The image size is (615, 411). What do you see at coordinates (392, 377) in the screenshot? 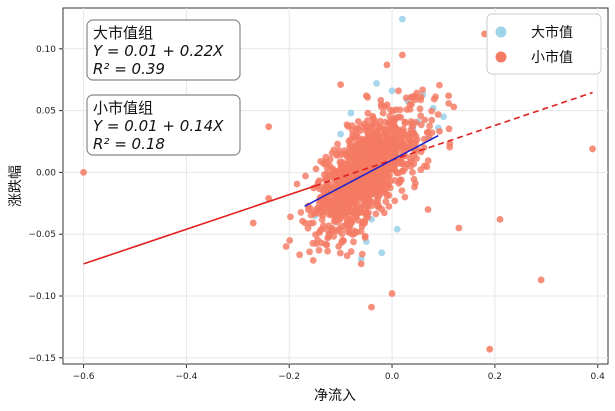
I see `x-tick-label: 0.0` at bounding box center [392, 377].